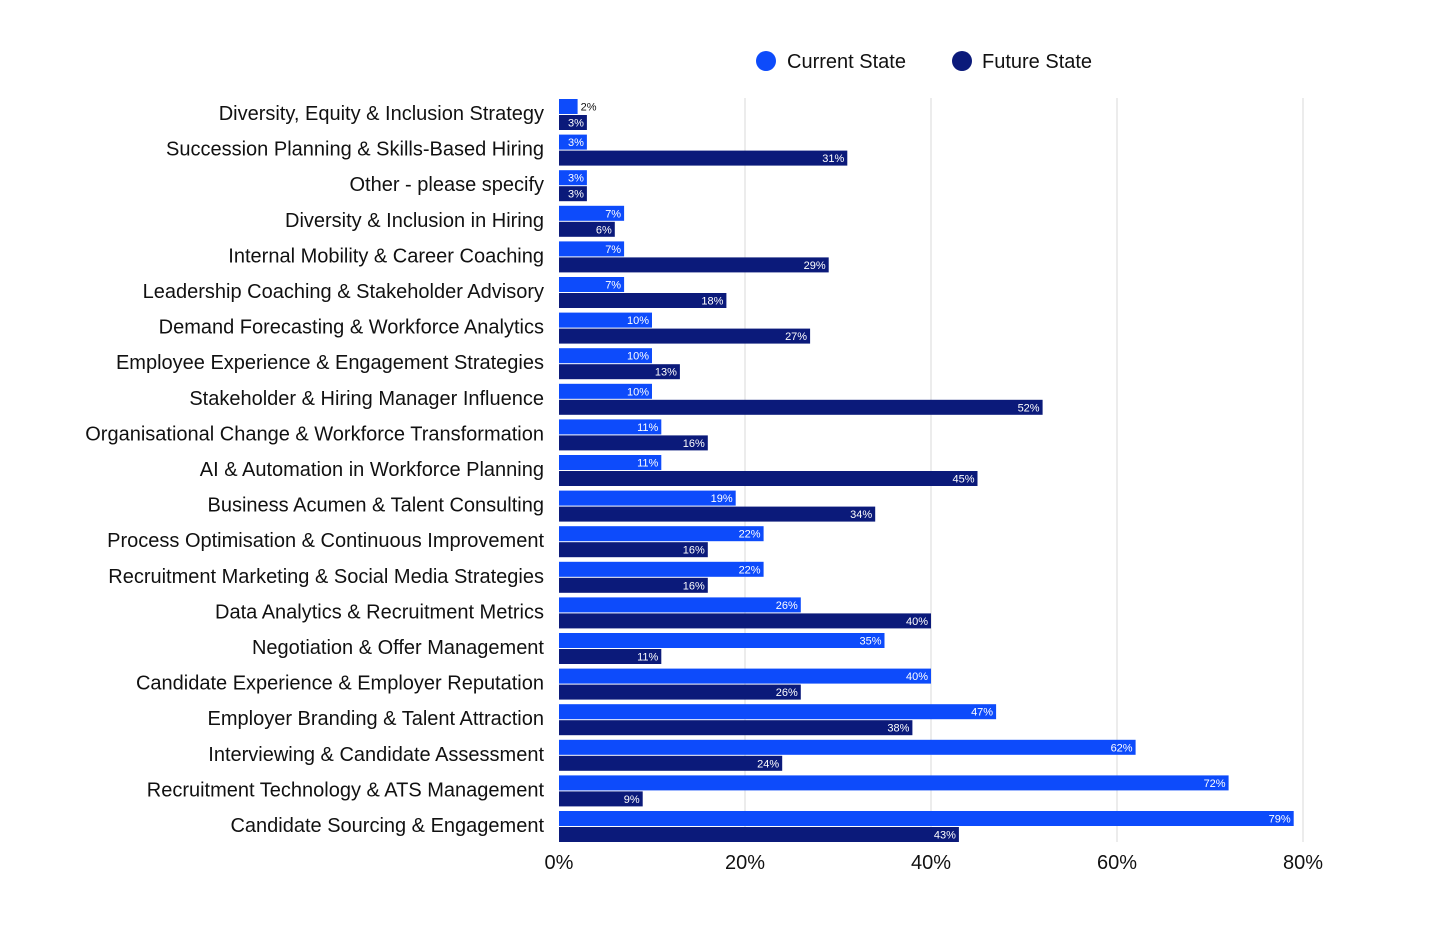  What do you see at coordinates (846, 62) in the screenshot?
I see `legend-label: Current State` at bounding box center [846, 62].